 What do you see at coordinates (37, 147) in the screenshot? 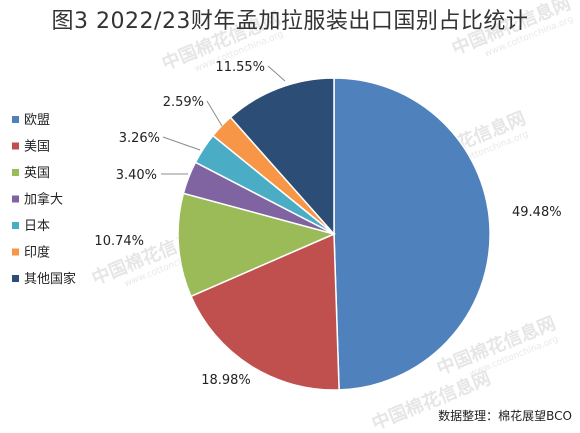
I see `legend-label-2: 美国` at bounding box center [37, 147].